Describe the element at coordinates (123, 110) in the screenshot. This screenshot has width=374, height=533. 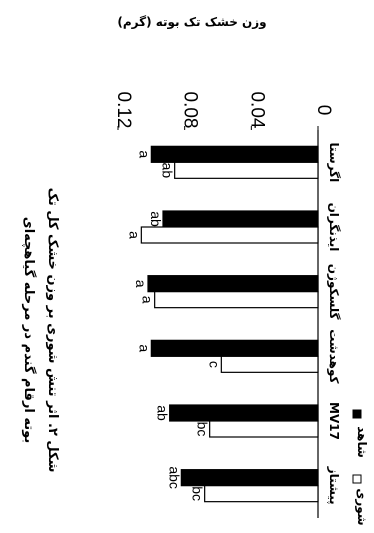
I see `y-tick-label: 0.12` at that location.